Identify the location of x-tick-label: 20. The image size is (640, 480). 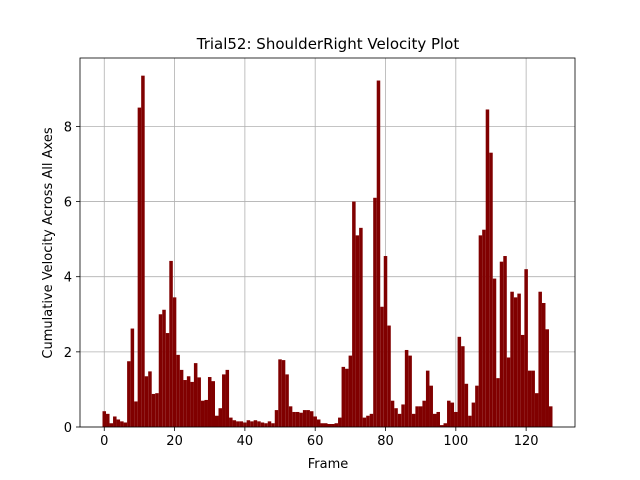
(174, 441).